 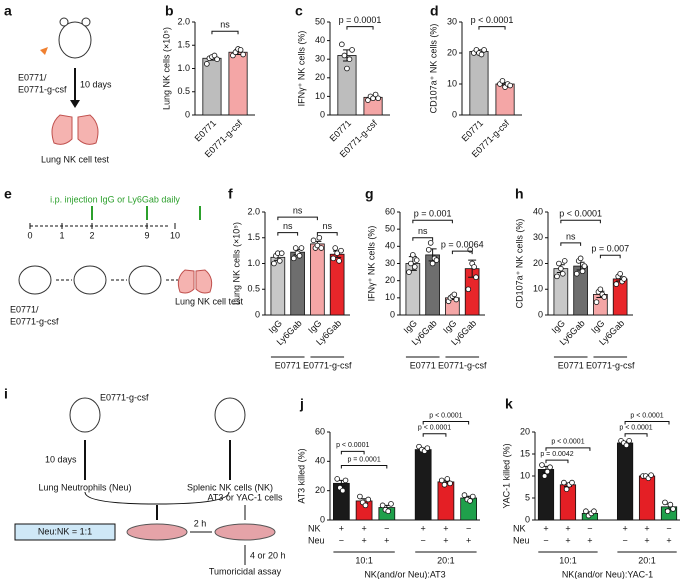 I want to click on y-tick-label: 60, so click(x=320, y=431).